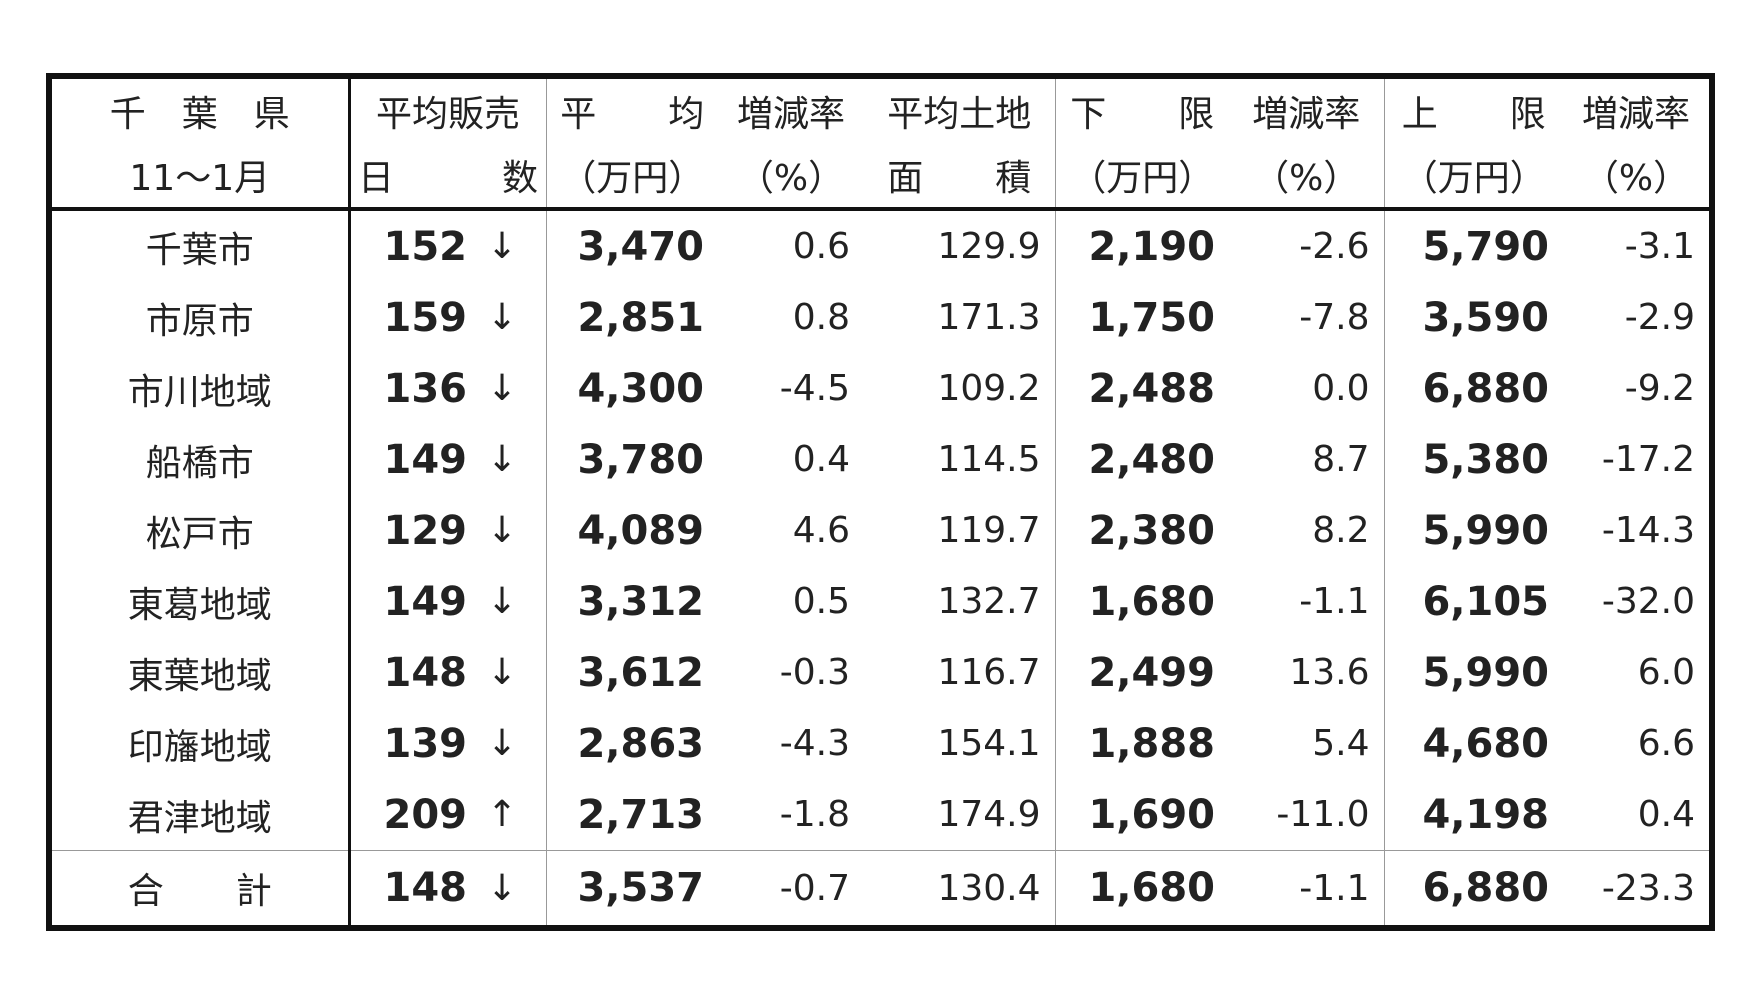 This screenshot has width=1761, height=985. What do you see at coordinates (1473, 109) in the screenshot?
I see `header-cell: 上 限` at bounding box center [1473, 109].